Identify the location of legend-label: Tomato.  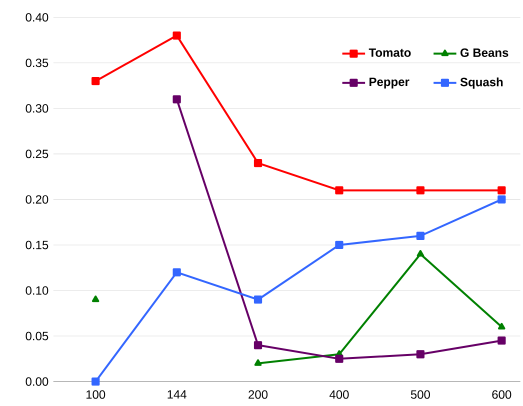
(389, 53).